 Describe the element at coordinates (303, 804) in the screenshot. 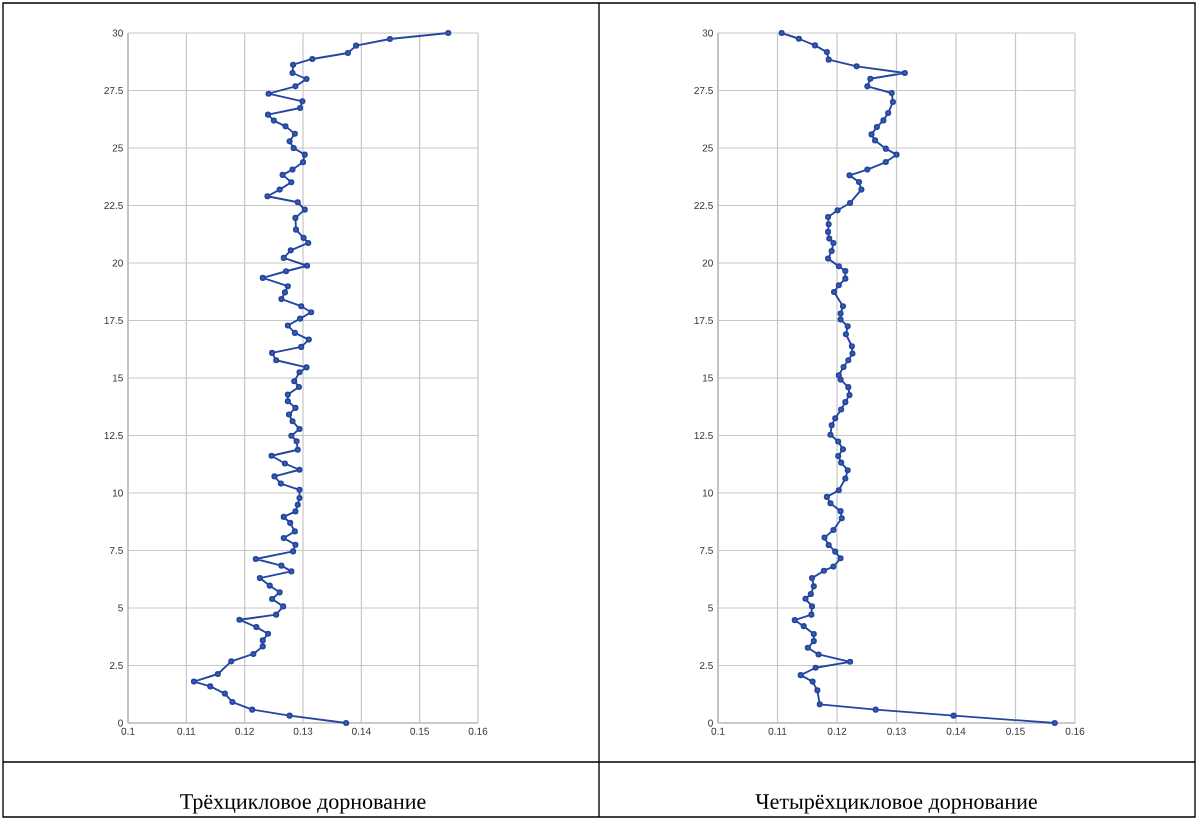

I see `x-axis-title: Трёхцикловое дорнование` at that location.